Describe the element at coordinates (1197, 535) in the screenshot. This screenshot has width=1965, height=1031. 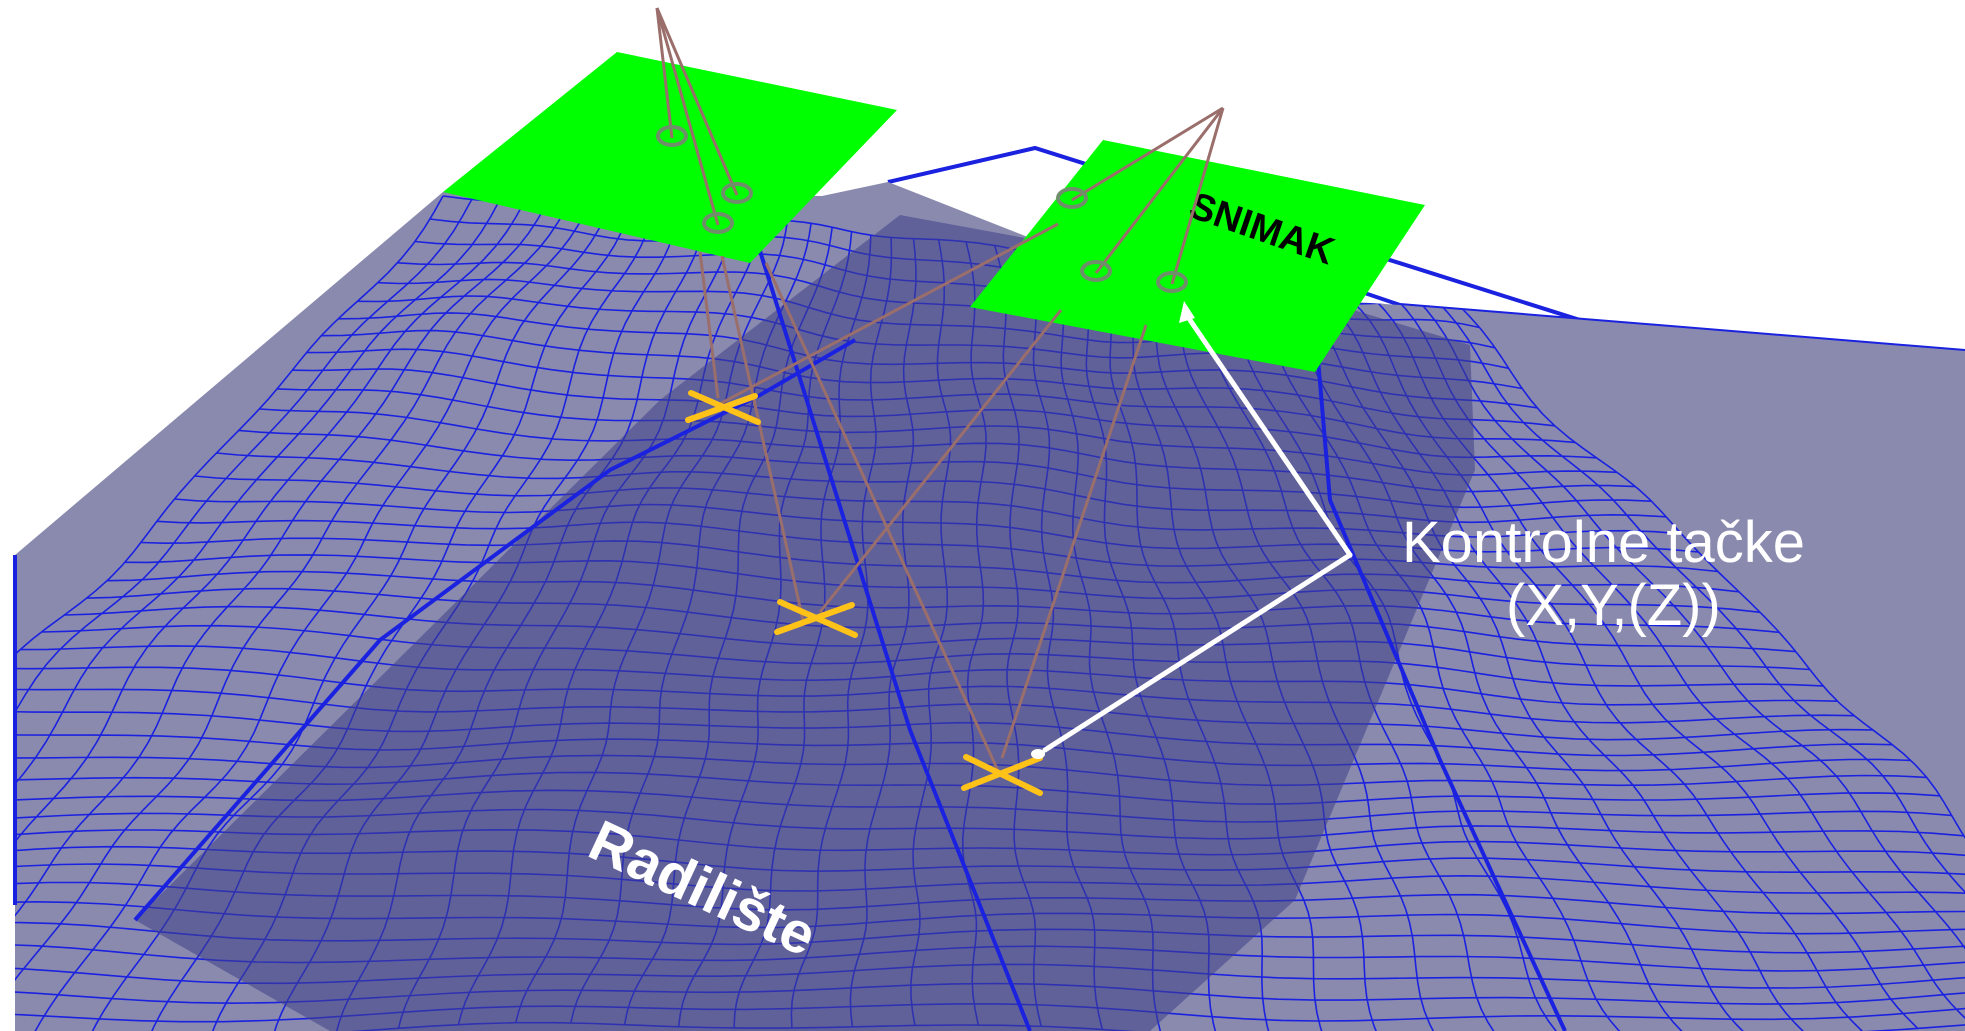
I see `annotation-arrows` at that location.